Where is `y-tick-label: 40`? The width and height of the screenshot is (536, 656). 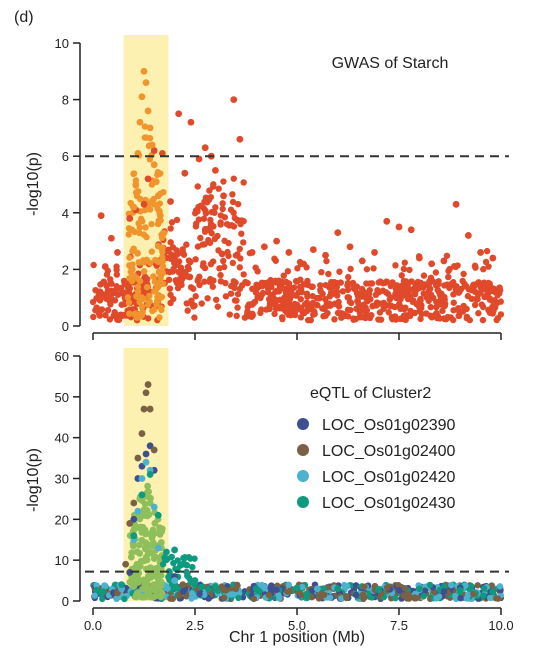
y-tick-label: 40 is located at coordinates (62, 438).